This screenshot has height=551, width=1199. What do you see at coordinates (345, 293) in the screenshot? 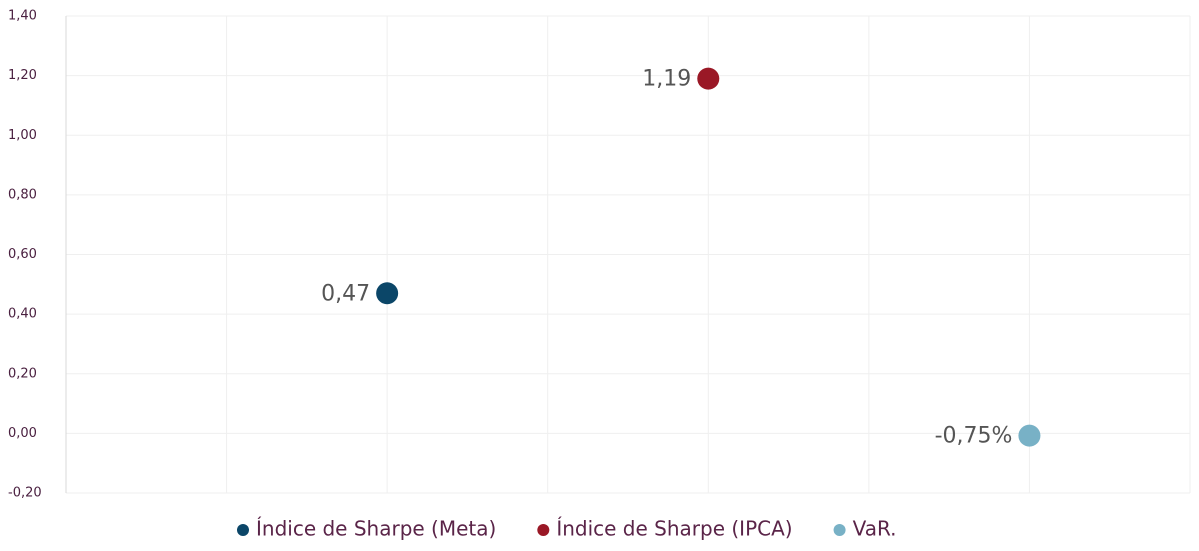
I see `data-label: 0,47` at bounding box center [345, 293].